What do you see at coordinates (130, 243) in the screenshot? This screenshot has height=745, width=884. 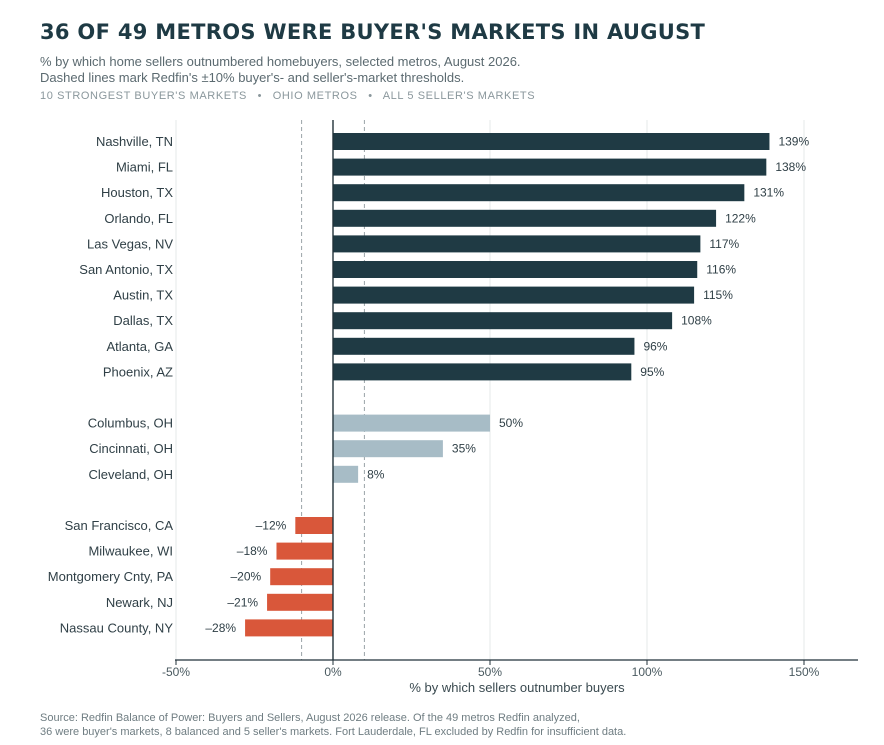 I see `category-label: Las Vegas, NV` at bounding box center [130, 243].